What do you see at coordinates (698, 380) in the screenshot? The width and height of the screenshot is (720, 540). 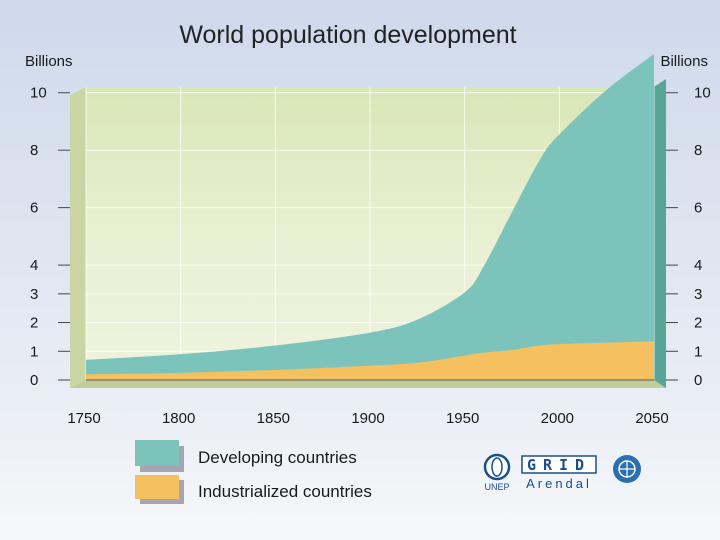 I see `right-tick-label: 0` at bounding box center [698, 380].